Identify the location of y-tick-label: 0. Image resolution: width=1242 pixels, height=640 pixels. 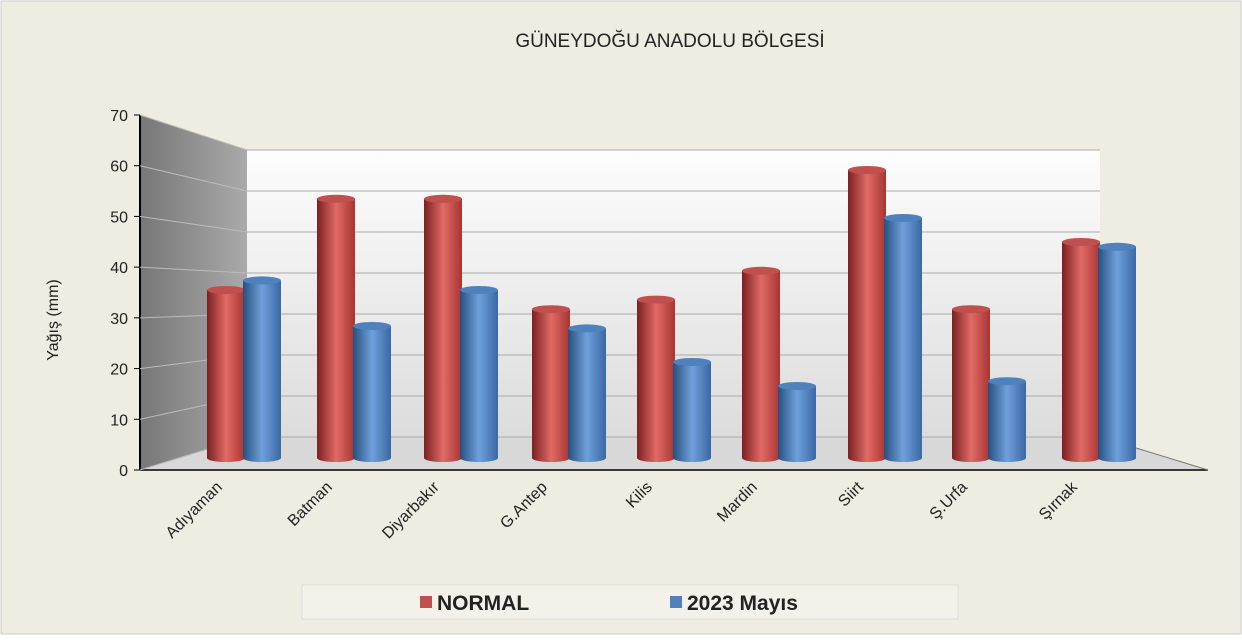
(123, 471).